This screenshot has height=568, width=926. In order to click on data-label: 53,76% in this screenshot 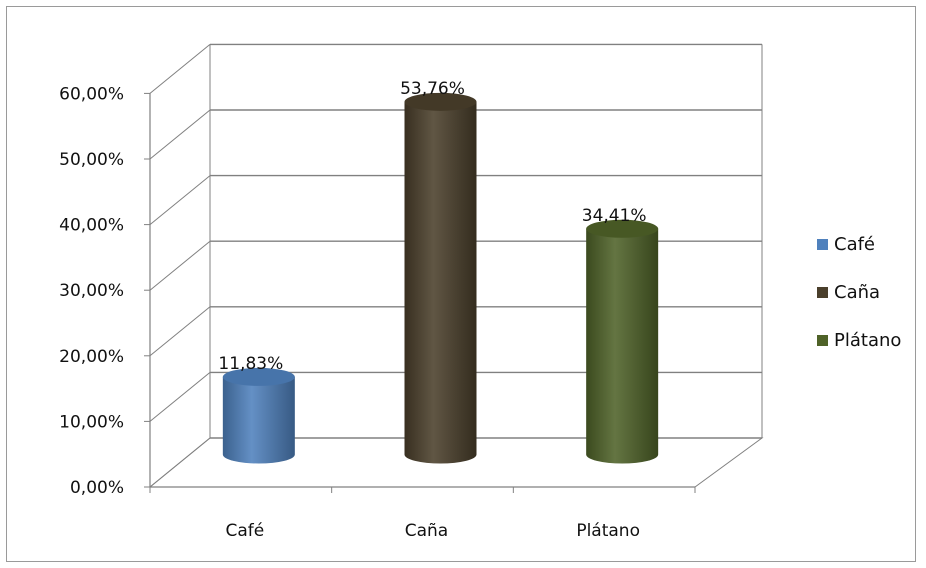, I will do `click(432, 89)`.